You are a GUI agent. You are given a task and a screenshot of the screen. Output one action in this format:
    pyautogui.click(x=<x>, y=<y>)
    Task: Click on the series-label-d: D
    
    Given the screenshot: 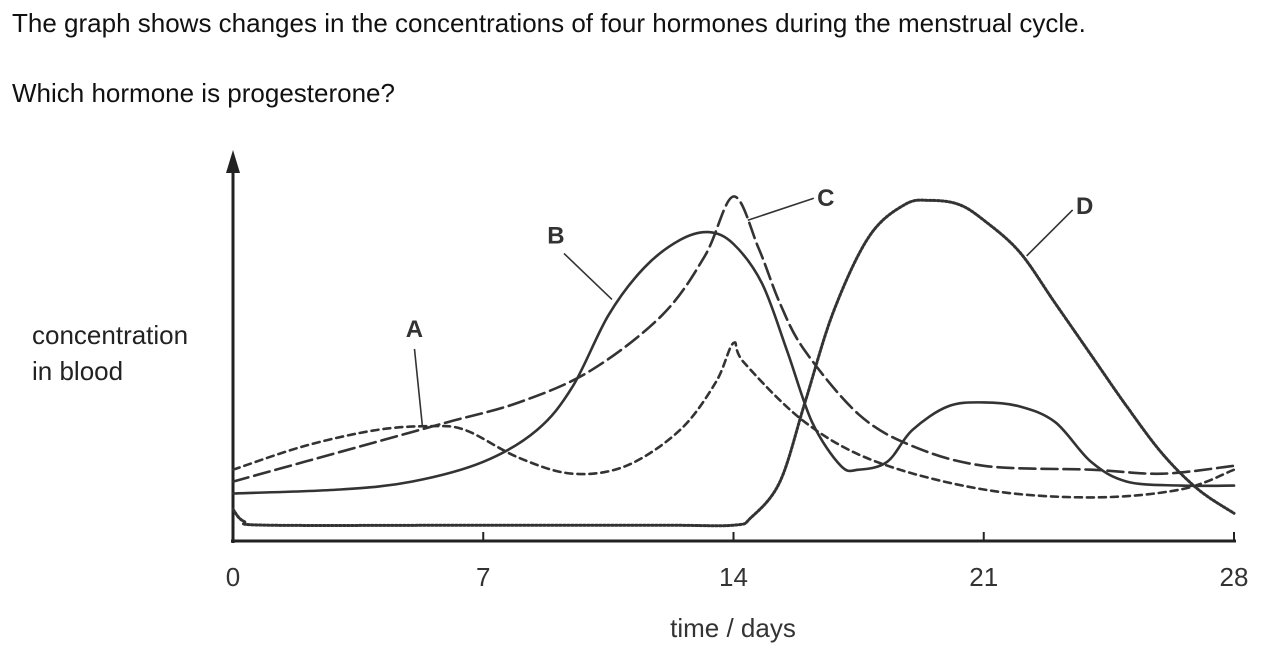 What is the action you would take?
    pyautogui.click(x=1084, y=206)
    